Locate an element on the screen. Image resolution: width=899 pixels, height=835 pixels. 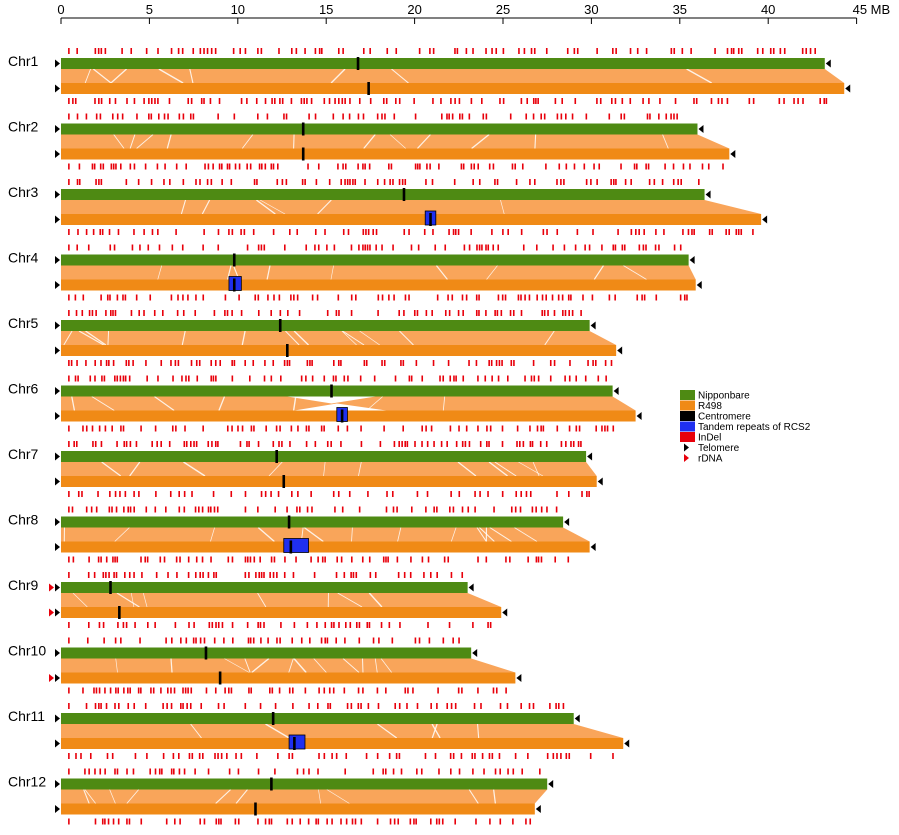
telomere-right-nipponbare is located at coordinates (701, 129).